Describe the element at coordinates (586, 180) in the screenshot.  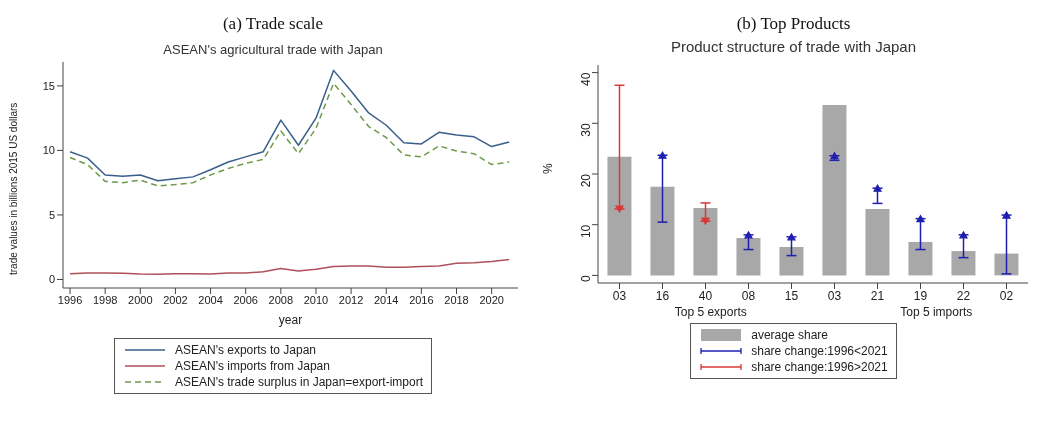
I see `y-tick-label: 20` at that location.